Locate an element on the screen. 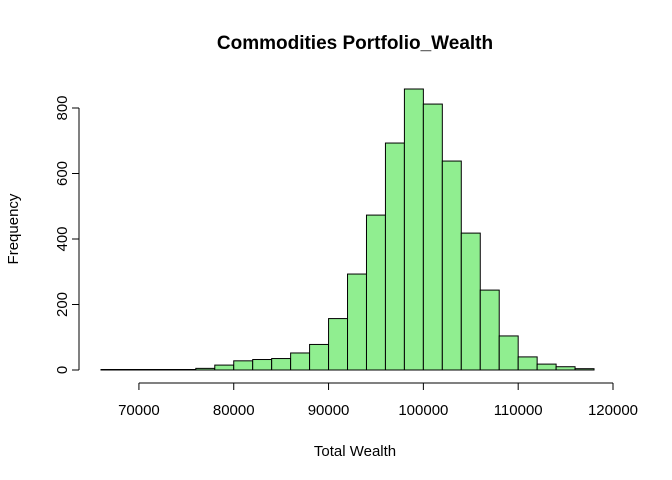 This screenshot has width=672, height=480. x-axis: 70000 80000 90000 100000 110000 120000 is located at coordinates (378, 400).